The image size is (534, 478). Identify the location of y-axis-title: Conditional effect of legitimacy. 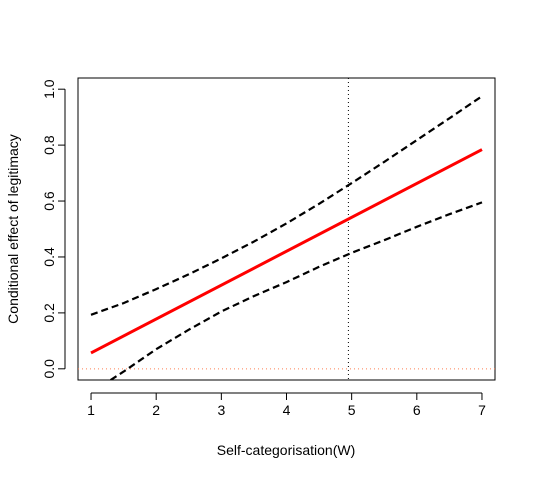
(13, 229).